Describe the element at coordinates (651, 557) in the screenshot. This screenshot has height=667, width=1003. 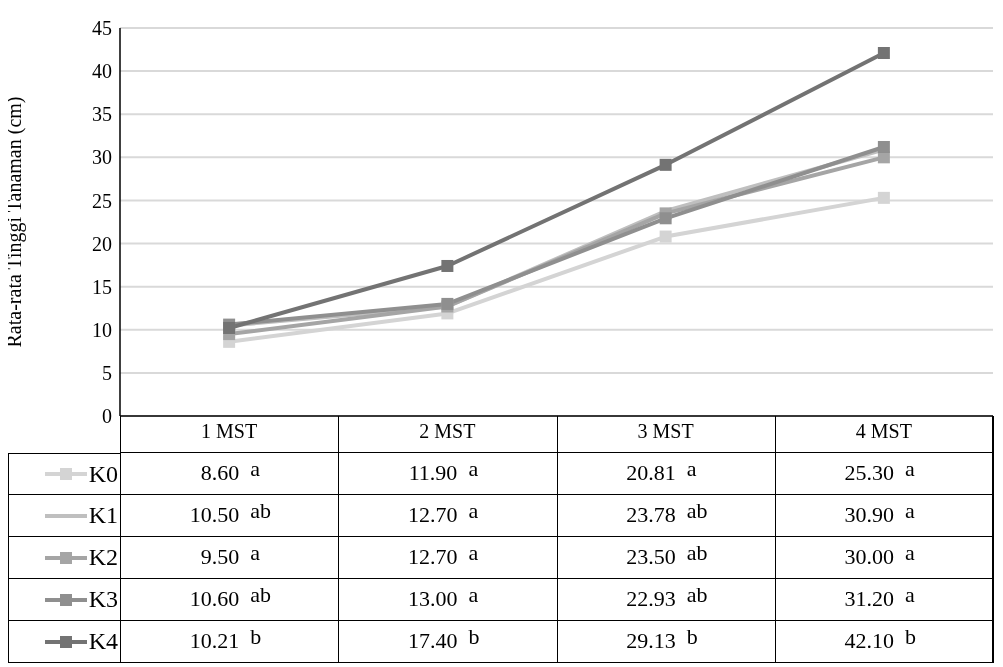
I see `data-label: 23.50` at that location.